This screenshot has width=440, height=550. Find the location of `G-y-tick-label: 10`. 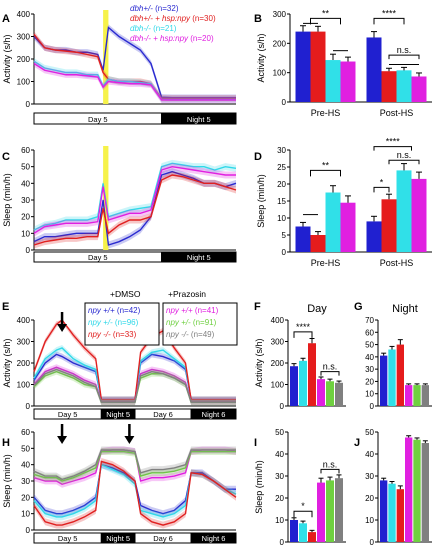

G-y-tick-label: 10 is located at coordinates (369, 394).